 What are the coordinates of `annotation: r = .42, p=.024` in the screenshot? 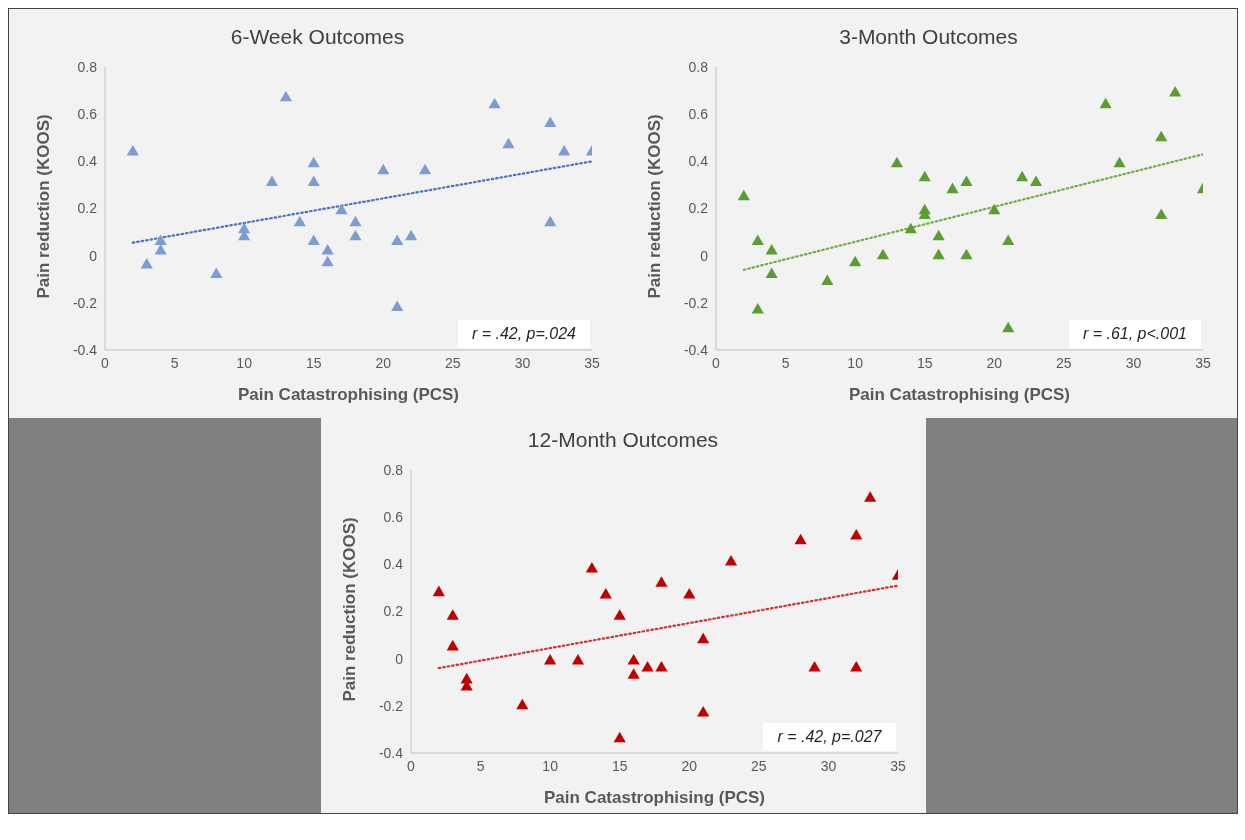 It's located at (523, 334).